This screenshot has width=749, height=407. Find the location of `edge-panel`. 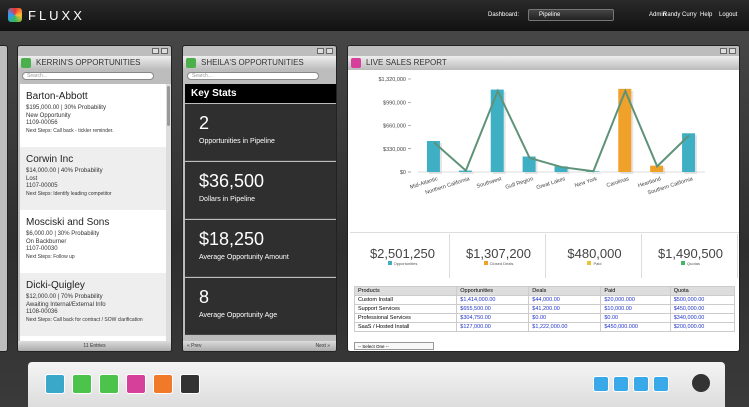

edge-panel is located at coordinates (4, 198).